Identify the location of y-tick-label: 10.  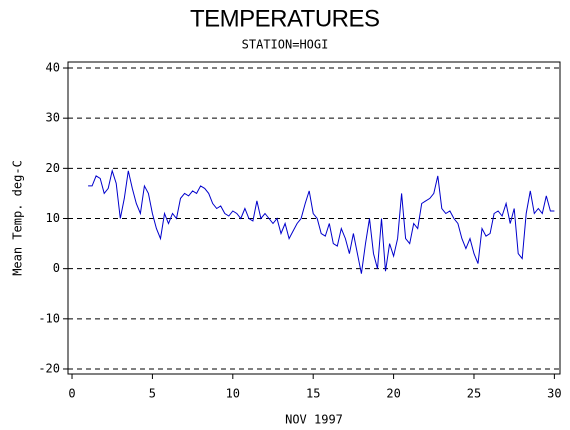
(53, 218).